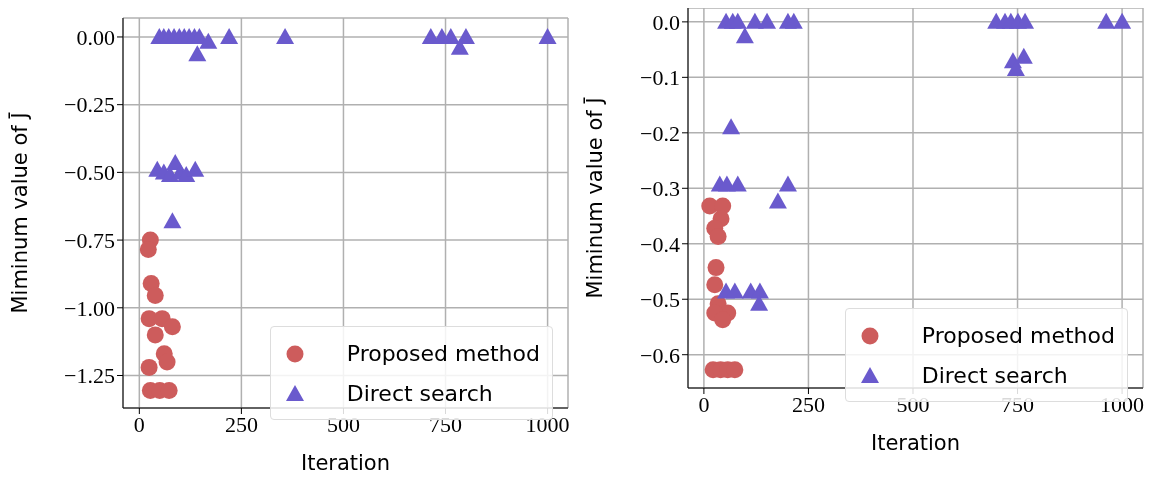 The width and height of the screenshot is (1166, 489). What do you see at coordinates (666, 22) in the screenshot?
I see `y-tick-label: 0.0` at bounding box center [666, 22].